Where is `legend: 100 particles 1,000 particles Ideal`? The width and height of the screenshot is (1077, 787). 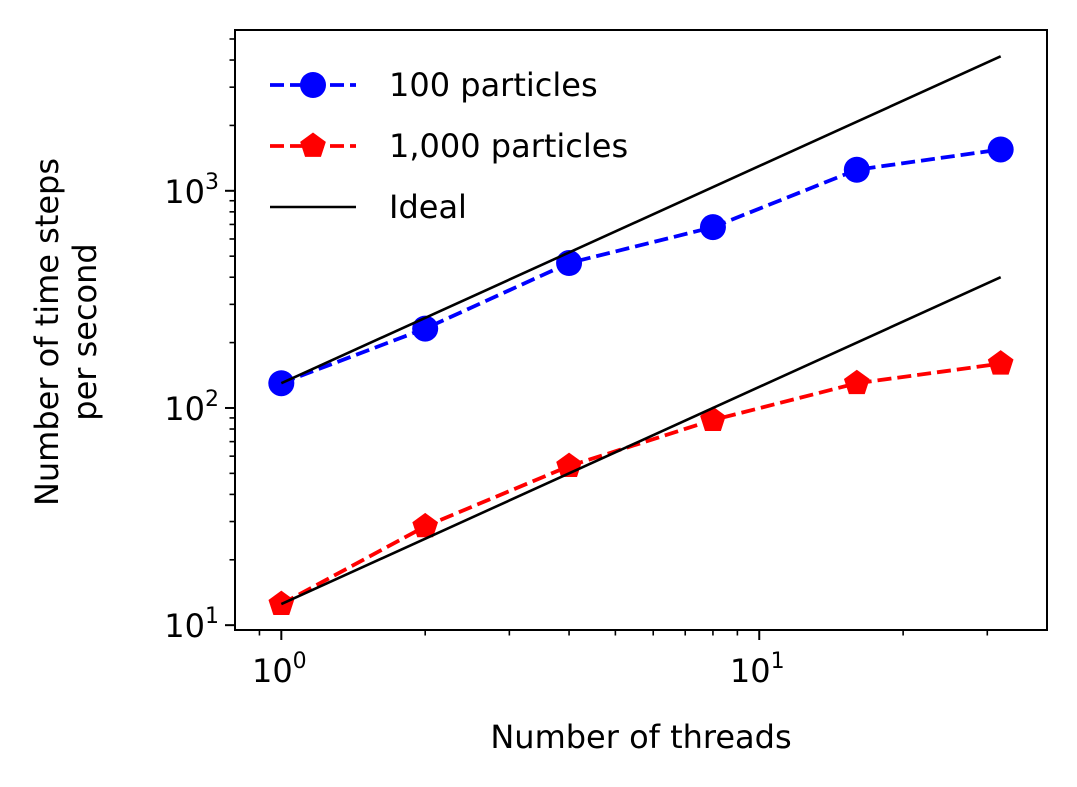
legend: 100 particles 1,000 particles Ideal is located at coordinates (449, 146).